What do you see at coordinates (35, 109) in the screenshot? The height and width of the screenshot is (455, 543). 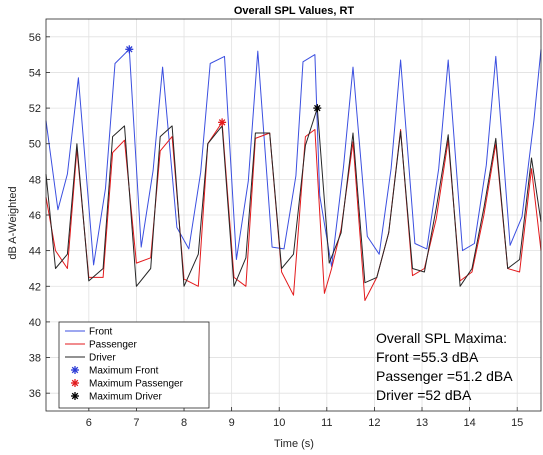 I see `y-tick-label: 52` at bounding box center [35, 109].